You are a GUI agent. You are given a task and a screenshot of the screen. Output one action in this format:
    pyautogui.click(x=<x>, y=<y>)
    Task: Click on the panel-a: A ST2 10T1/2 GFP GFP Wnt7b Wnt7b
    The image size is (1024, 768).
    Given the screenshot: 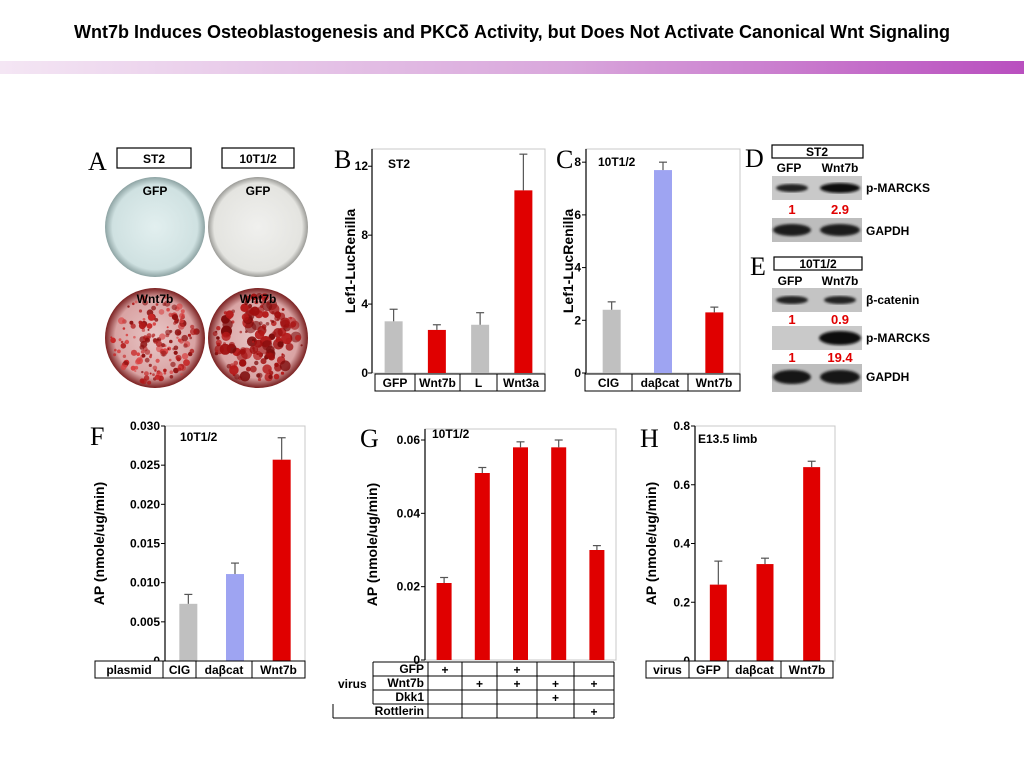 What is the action you would take?
    pyautogui.click(x=198, y=267)
    